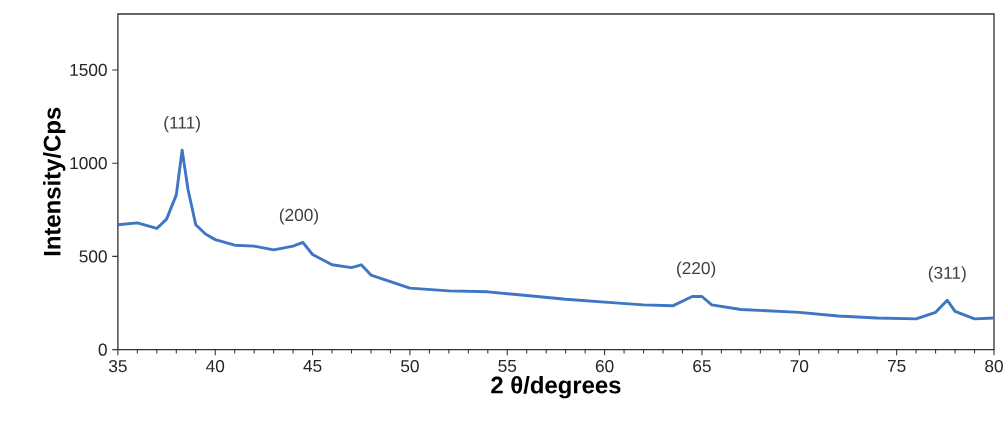  What do you see at coordinates (696, 269) in the screenshot?
I see `annotation: (220)` at bounding box center [696, 269].